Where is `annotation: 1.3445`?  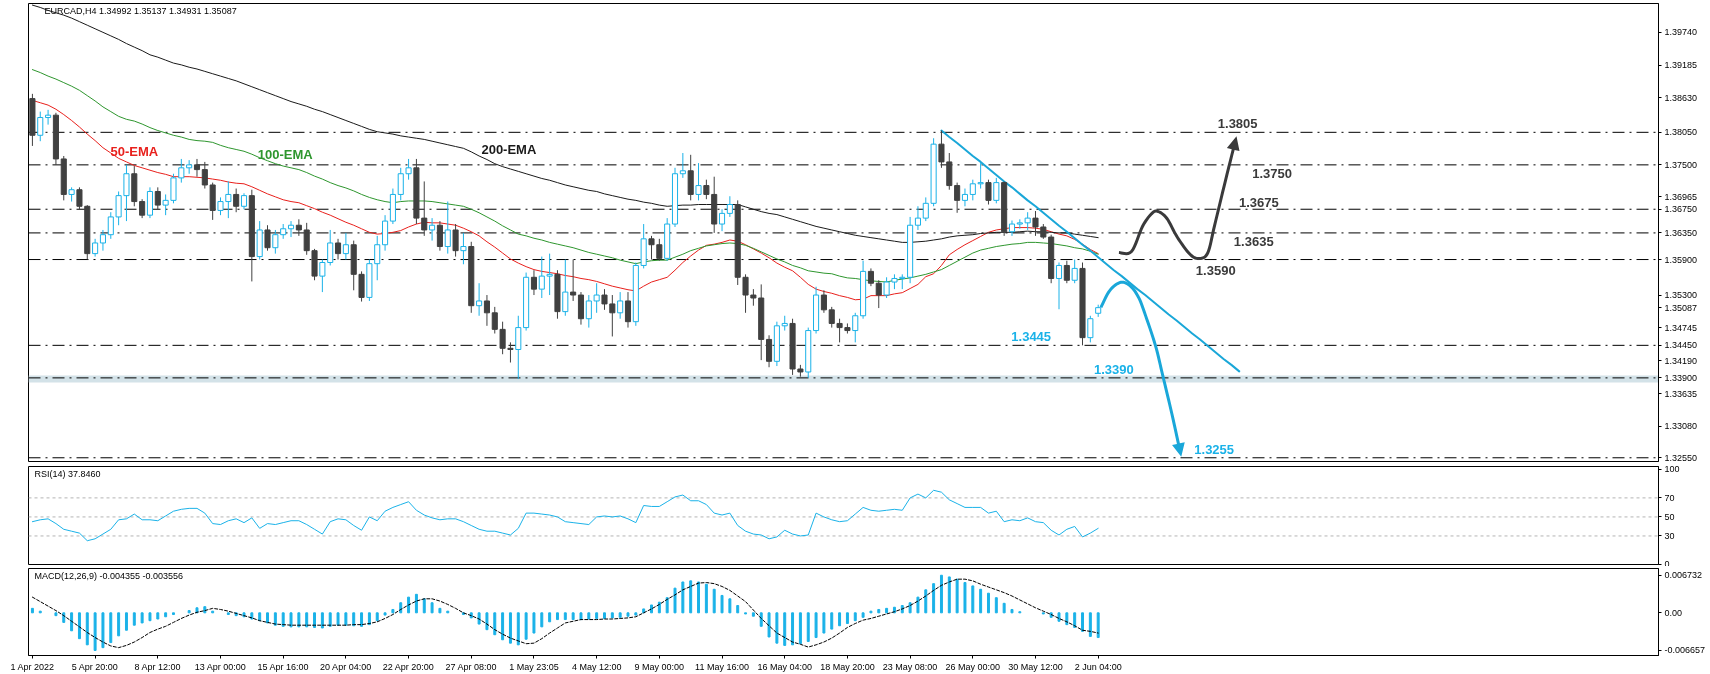
annotation: 1.3445 is located at coordinates (1031, 336).